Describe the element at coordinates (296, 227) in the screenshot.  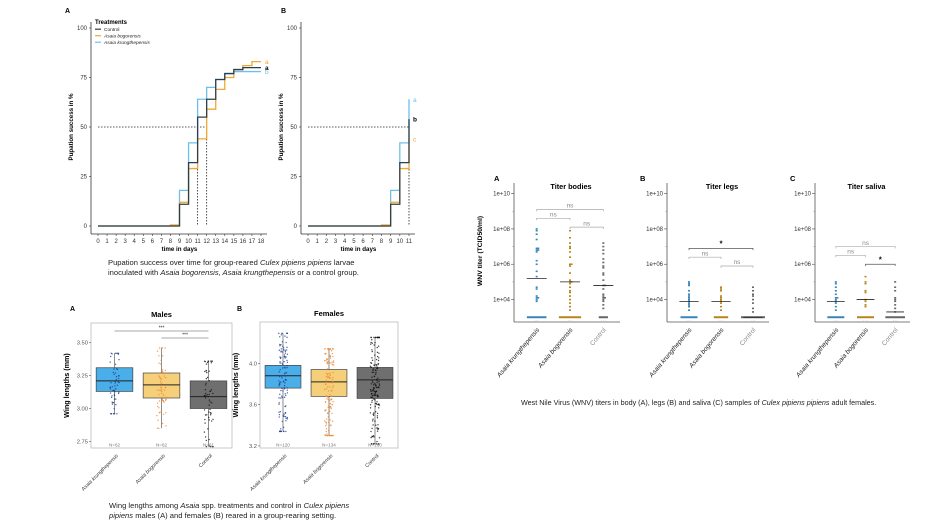
I see `y-tick-label: 0` at that location.